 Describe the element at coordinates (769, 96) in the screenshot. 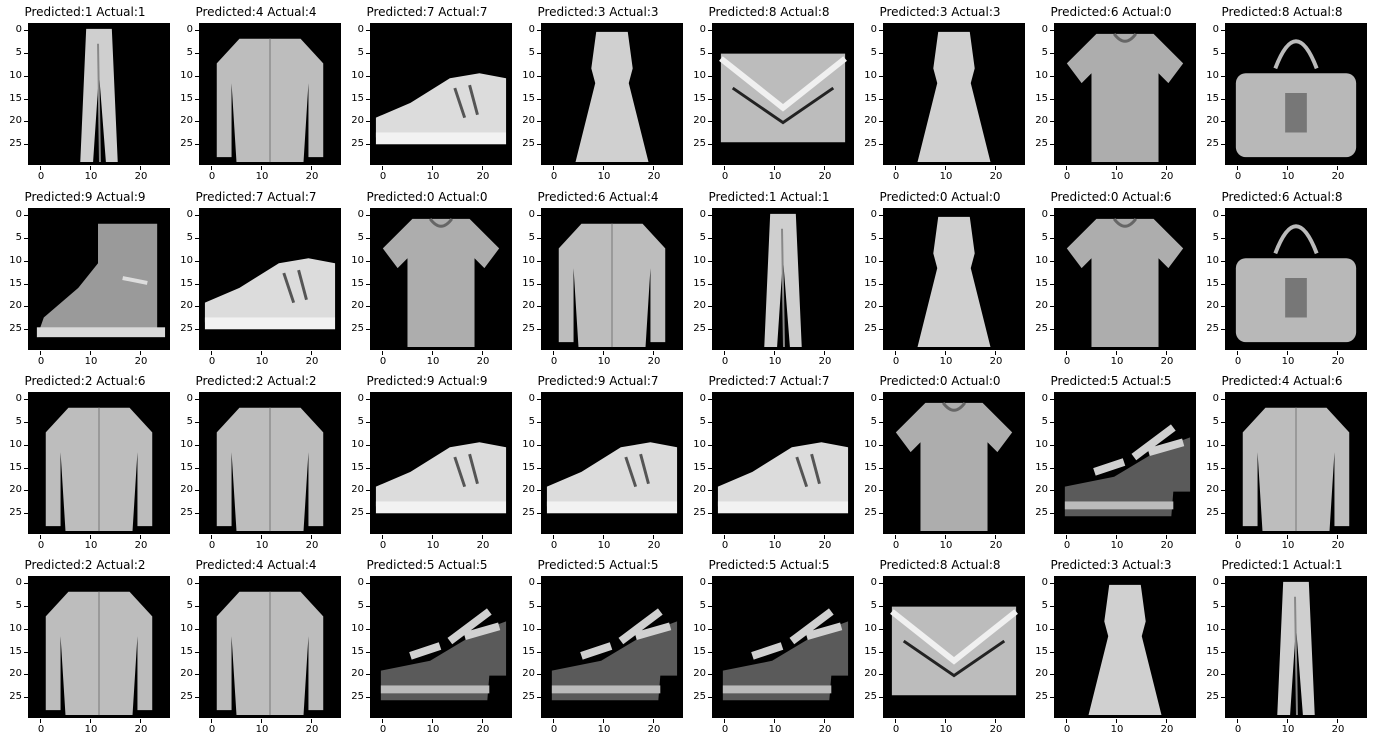

I see `prediction-panel: Predicted:8 Actual:8 0 5 10 15 20 25 0 10 20` at that location.